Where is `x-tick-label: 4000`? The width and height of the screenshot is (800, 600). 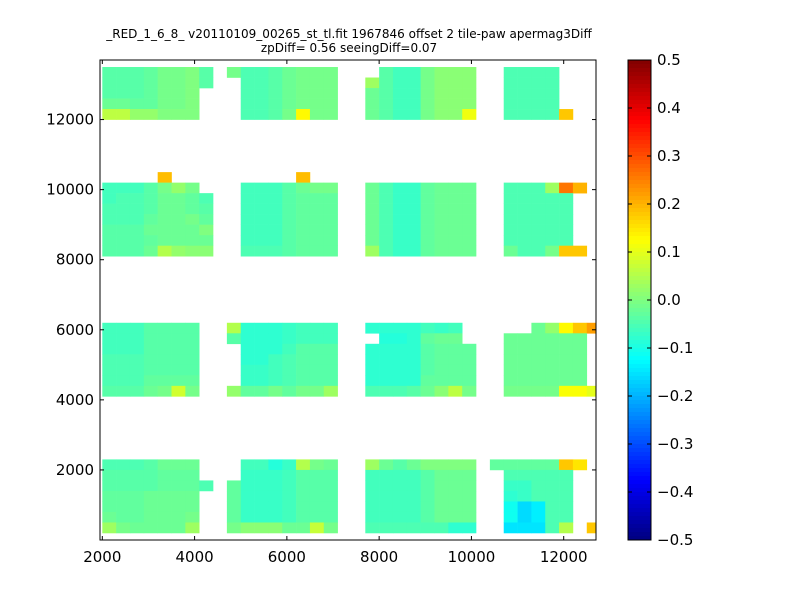 x-tick-label: 4000 is located at coordinates (194, 557).